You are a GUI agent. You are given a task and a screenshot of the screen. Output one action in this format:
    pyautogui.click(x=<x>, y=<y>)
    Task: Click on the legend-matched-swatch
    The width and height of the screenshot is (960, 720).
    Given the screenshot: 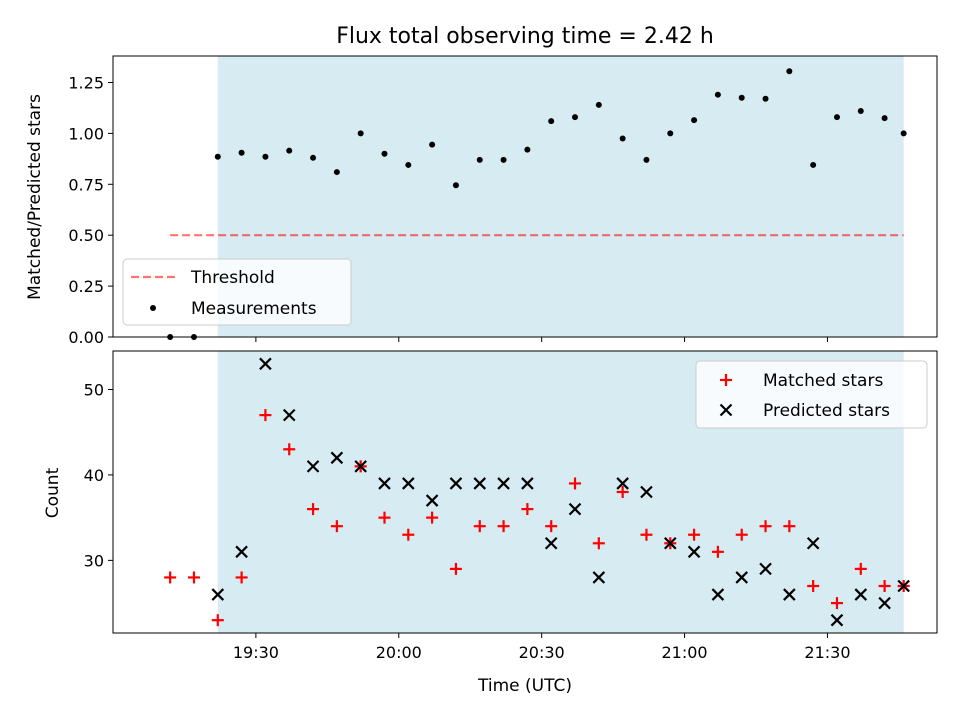 What is the action you would take?
    pyautogui.click(x=726, y=380)
    